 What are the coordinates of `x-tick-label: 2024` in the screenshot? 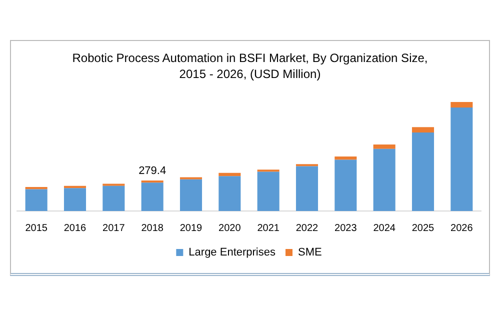 It's located at (384, 228).